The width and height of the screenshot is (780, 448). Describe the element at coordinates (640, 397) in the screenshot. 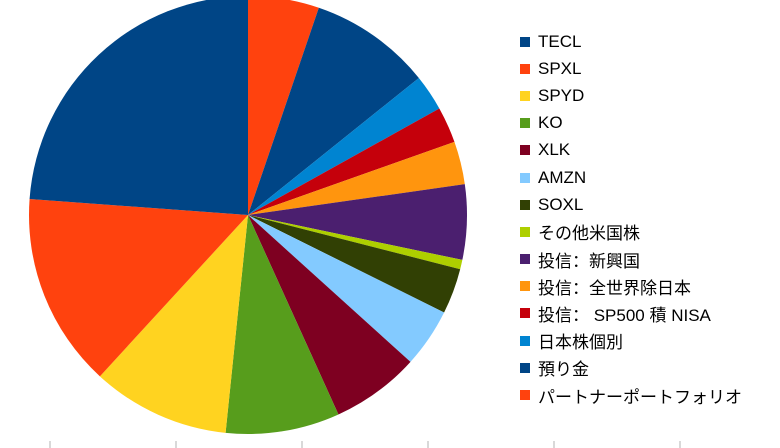

I see `legend-label: パートナーポートフォリオ` at that location.